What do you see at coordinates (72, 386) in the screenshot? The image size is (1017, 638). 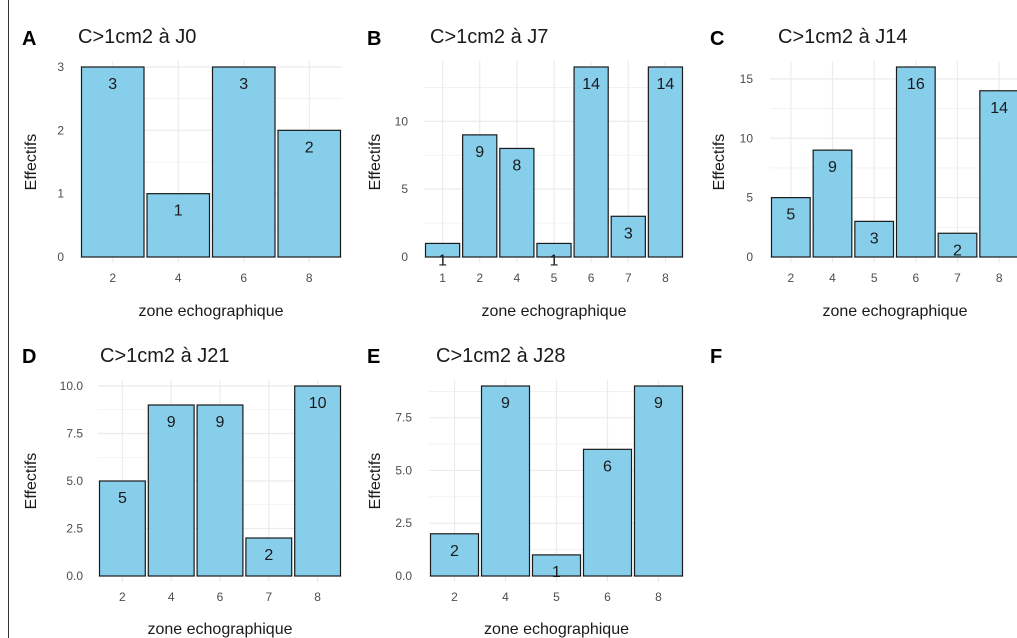 I see `y-tick-label: 10.0` at bounding box center [72, 386].